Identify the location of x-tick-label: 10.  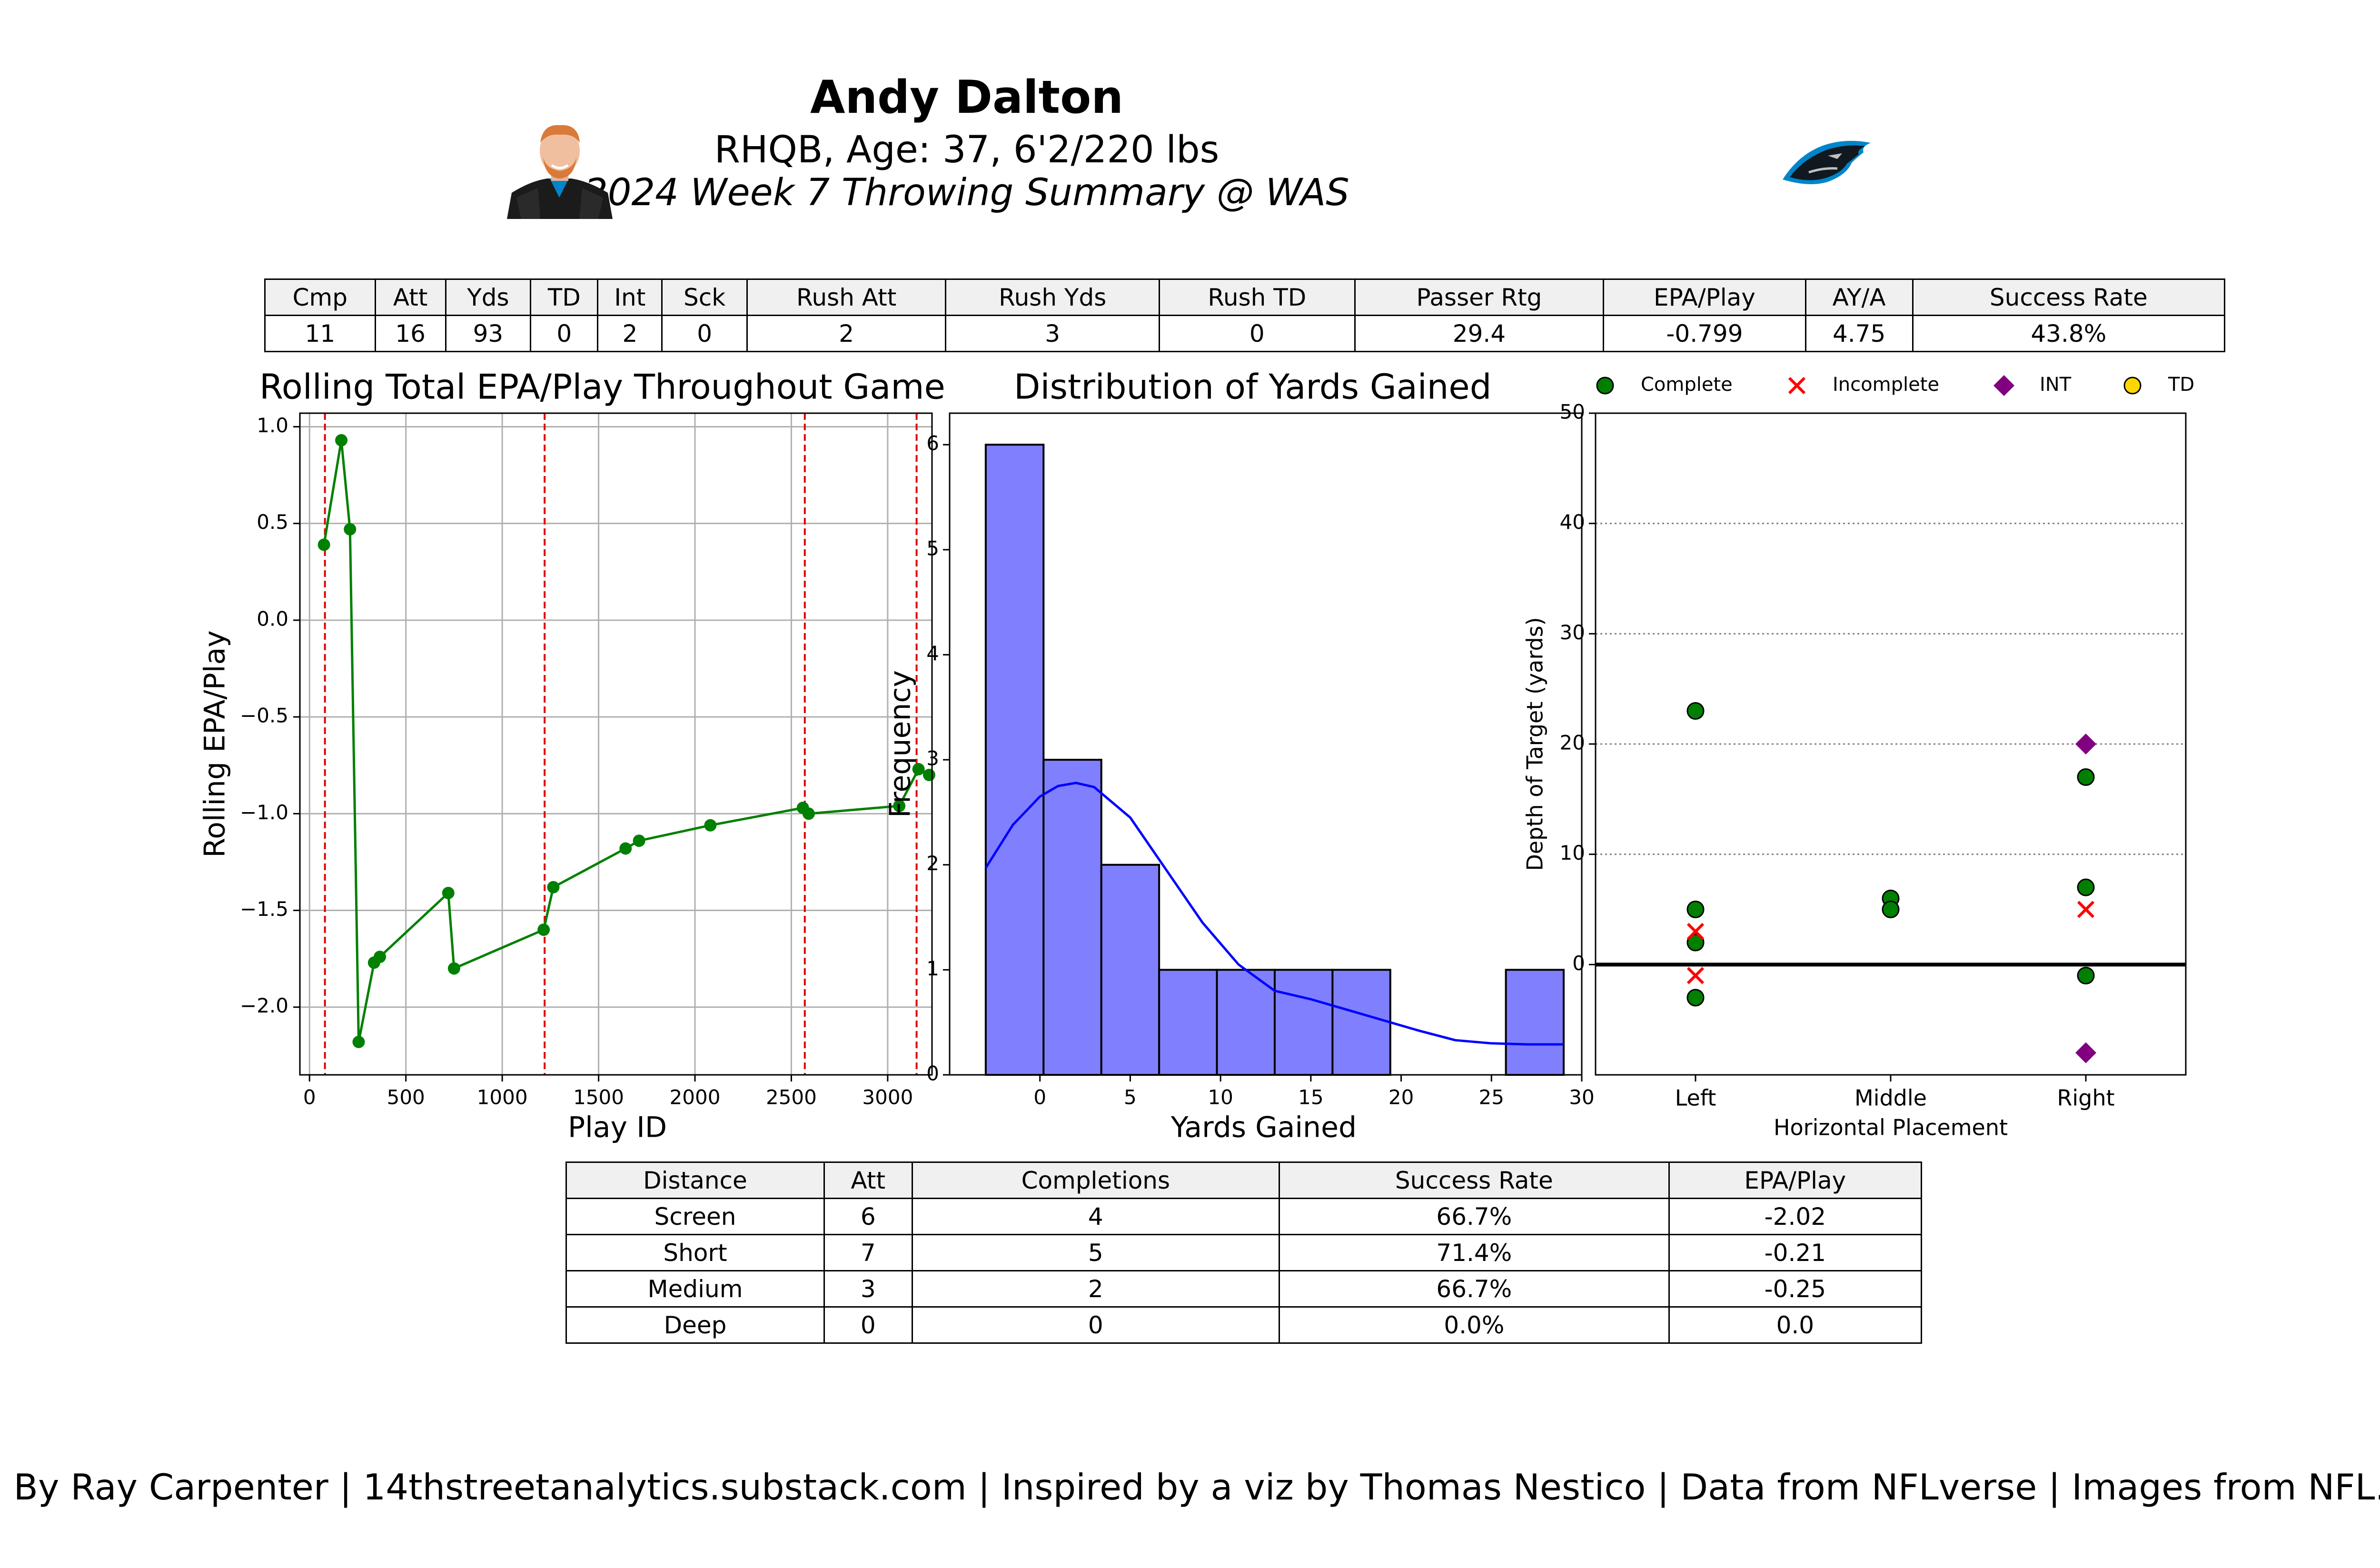
(1220, 1098).